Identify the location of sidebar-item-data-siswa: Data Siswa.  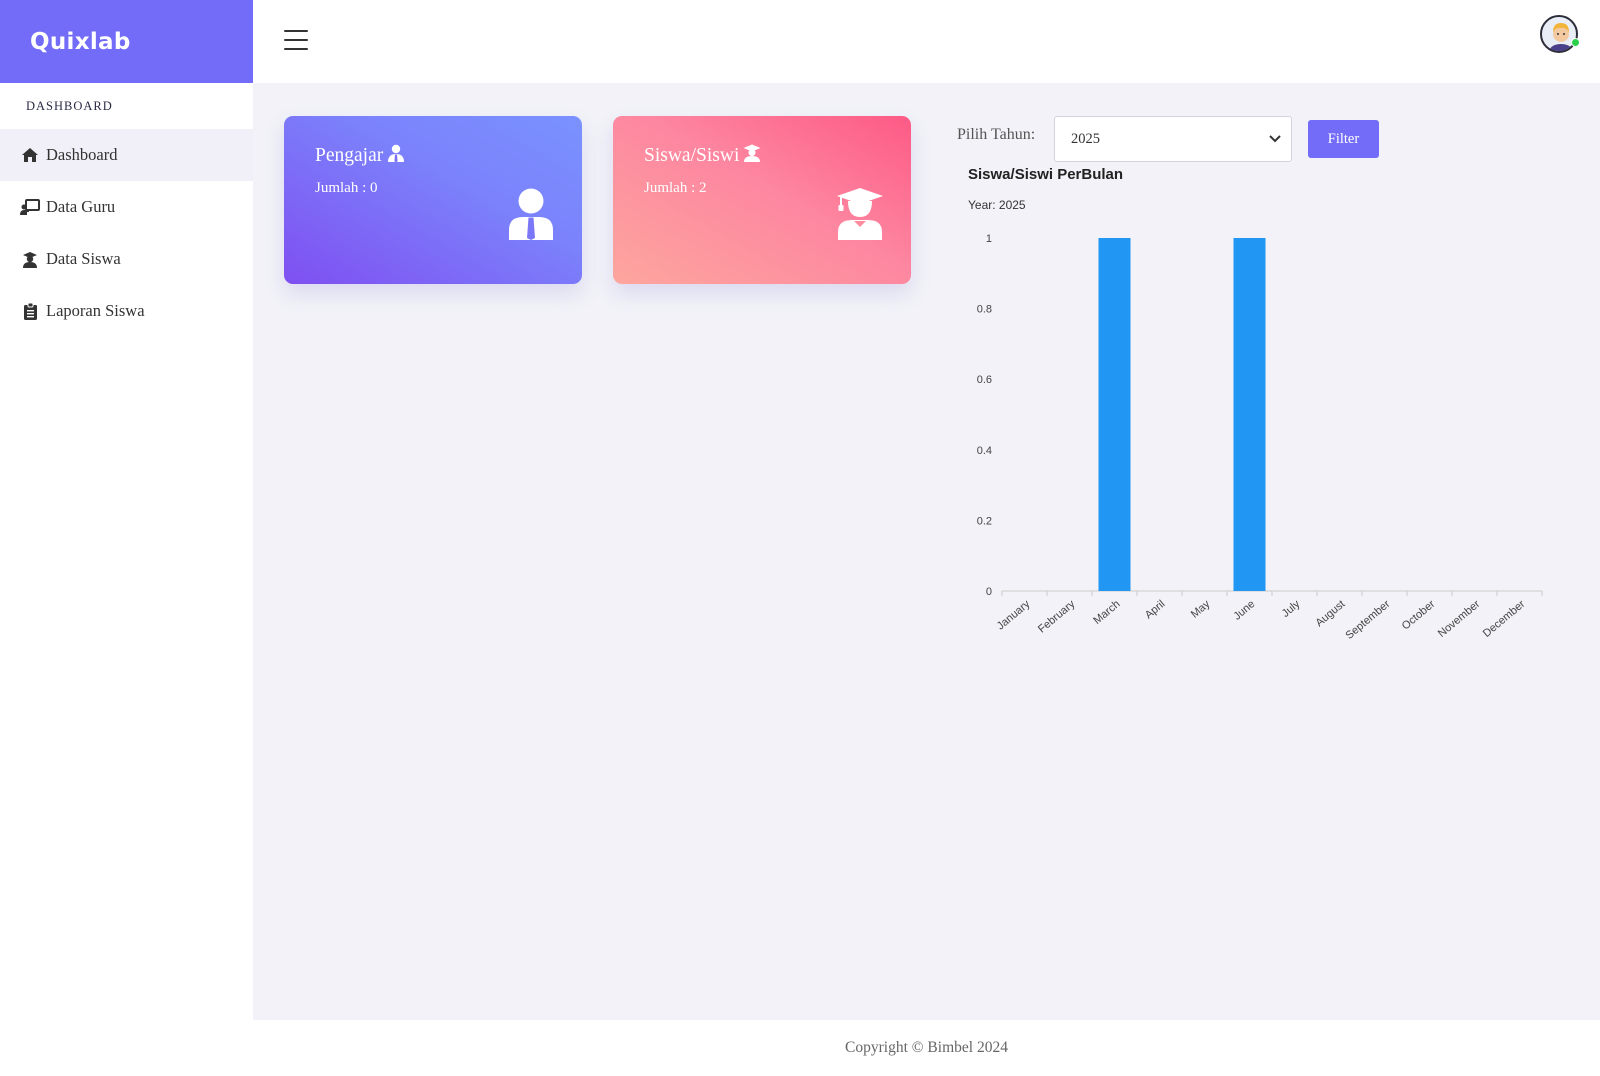
(126, 259).